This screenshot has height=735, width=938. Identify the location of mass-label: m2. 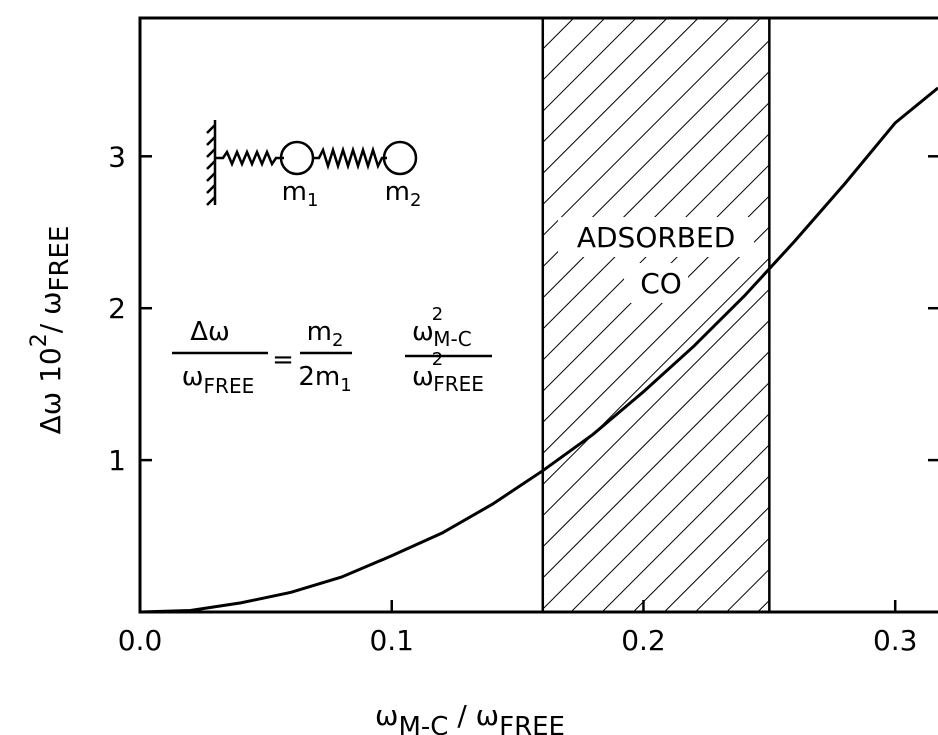
(403, 194).